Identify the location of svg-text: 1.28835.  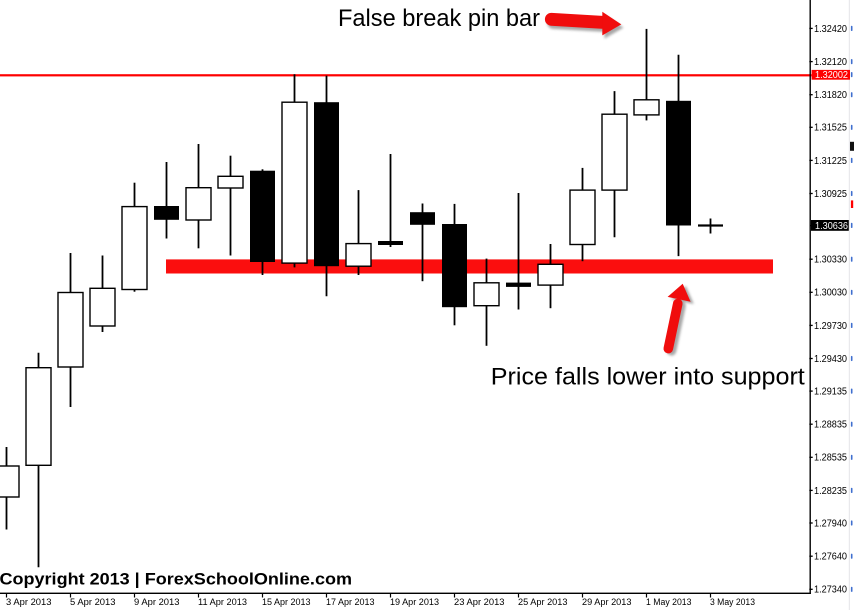
(830, 425).